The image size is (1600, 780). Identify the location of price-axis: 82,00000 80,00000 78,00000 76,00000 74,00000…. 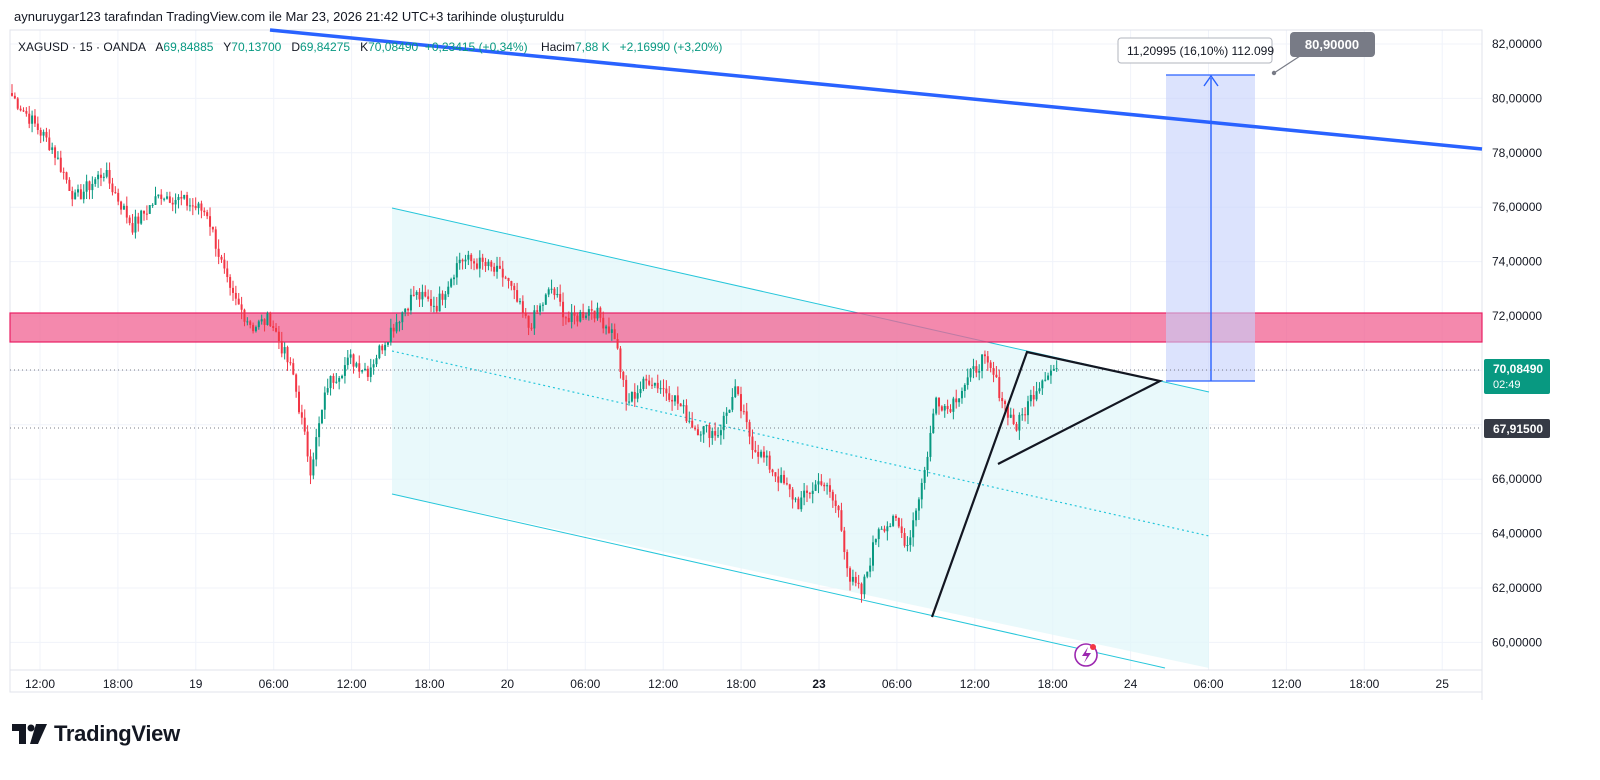
(1517, 343).